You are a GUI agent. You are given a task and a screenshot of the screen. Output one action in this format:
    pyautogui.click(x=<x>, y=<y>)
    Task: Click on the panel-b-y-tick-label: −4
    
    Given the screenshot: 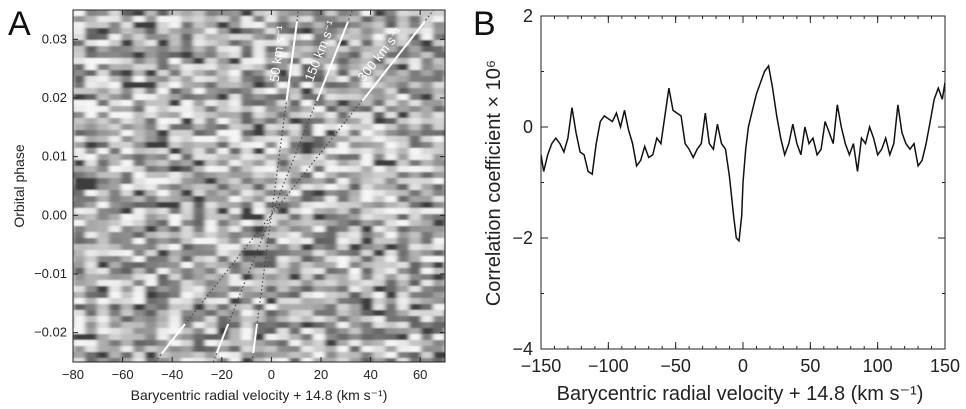 What is the action you would take?
    pyautogui.click(x=522, y=349)
    